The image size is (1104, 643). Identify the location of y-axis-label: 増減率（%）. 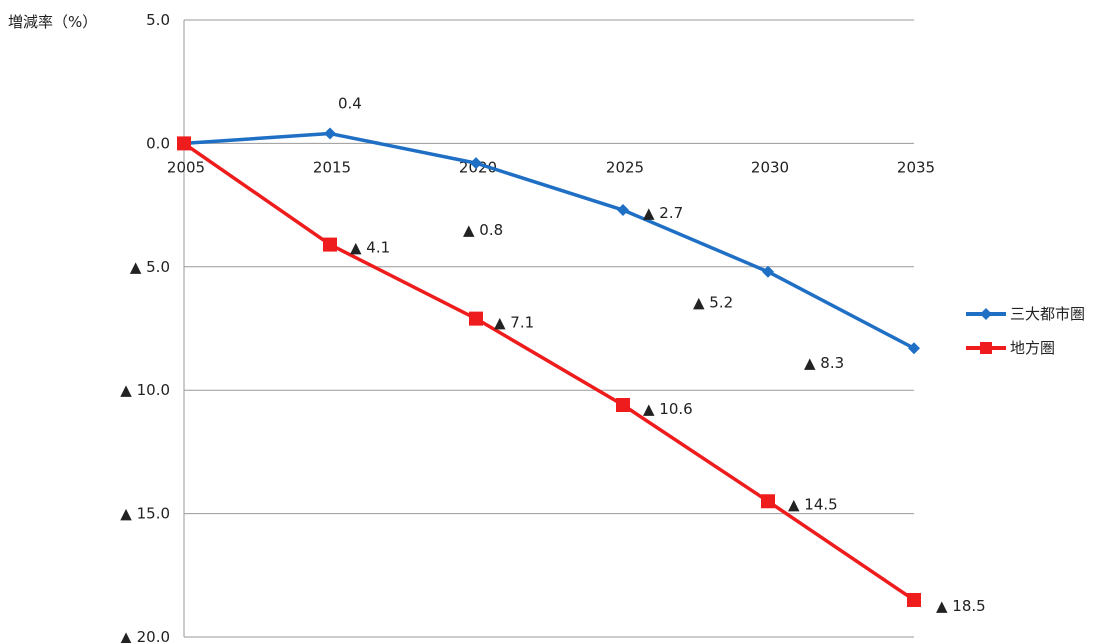
(52, 22).